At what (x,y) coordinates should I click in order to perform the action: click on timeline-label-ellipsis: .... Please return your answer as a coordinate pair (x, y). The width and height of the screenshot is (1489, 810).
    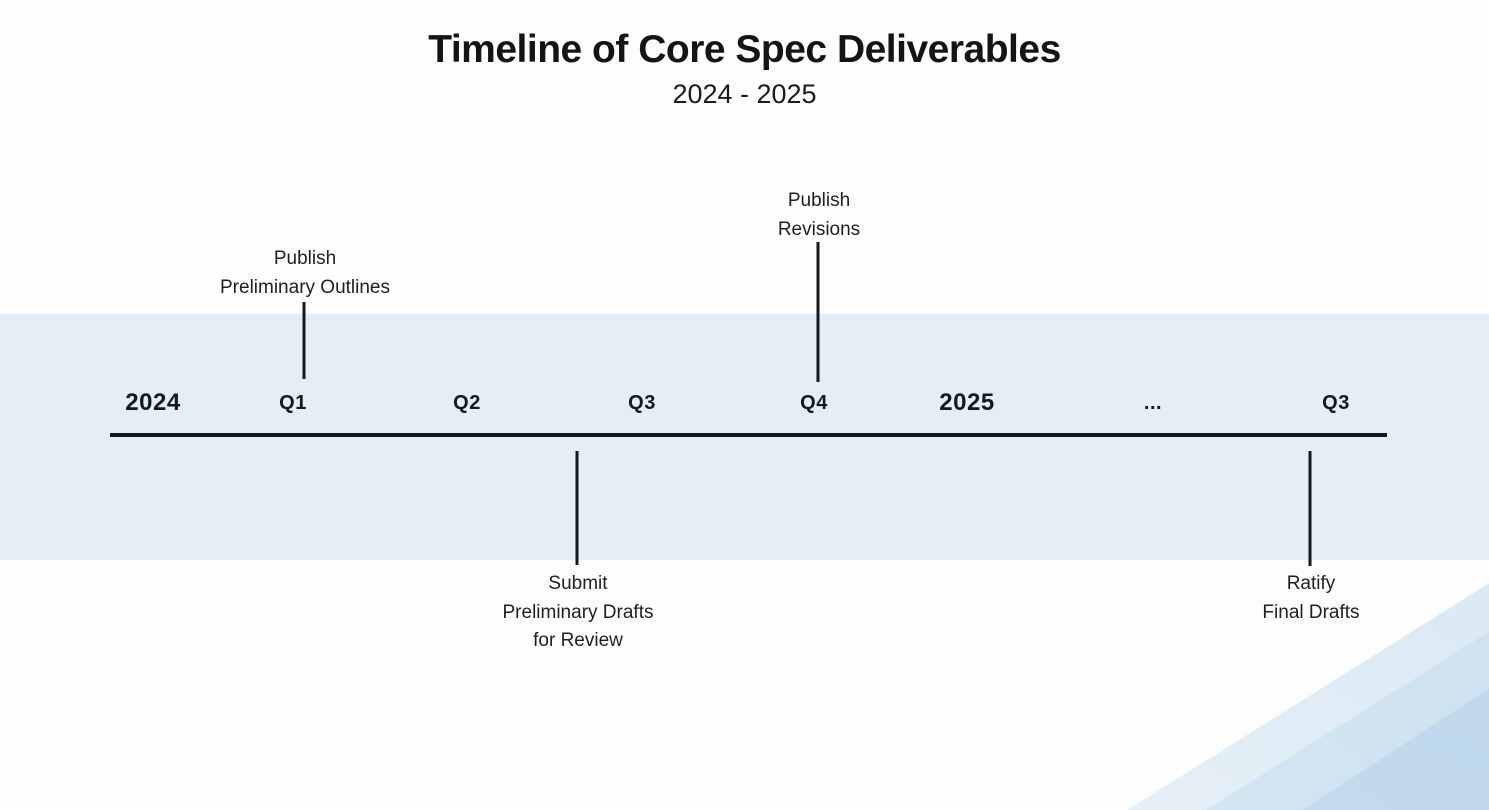
    Looking at the image, I should click on (1153, 403).